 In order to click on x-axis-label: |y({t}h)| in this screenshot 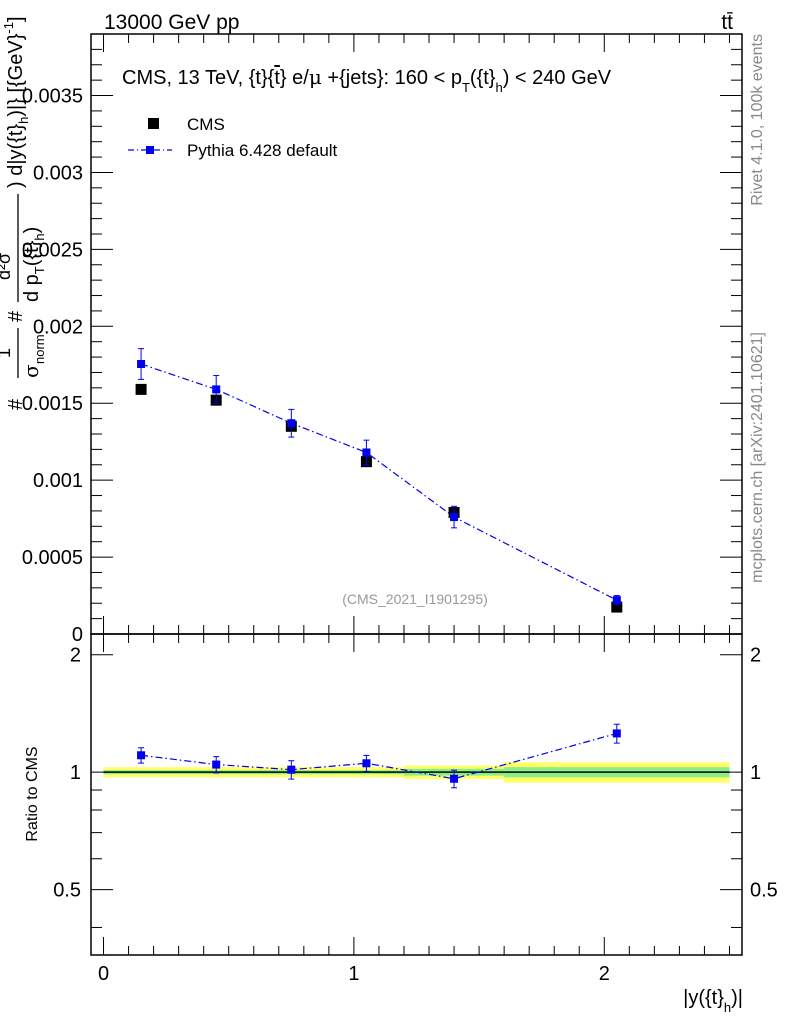, I will do `click(713, 1001)`.